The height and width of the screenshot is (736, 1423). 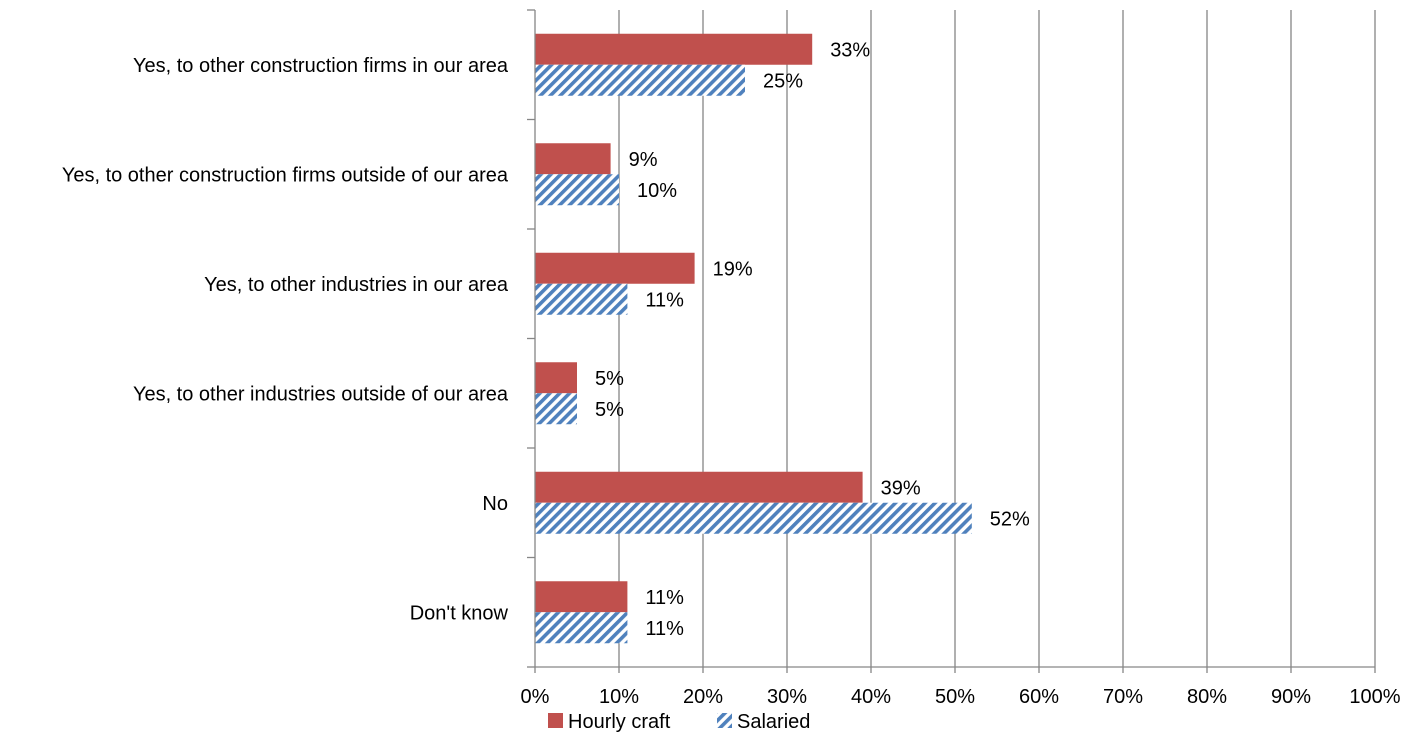 I want to click on x-tick-label: 100%, so click(x=1374, y=697).